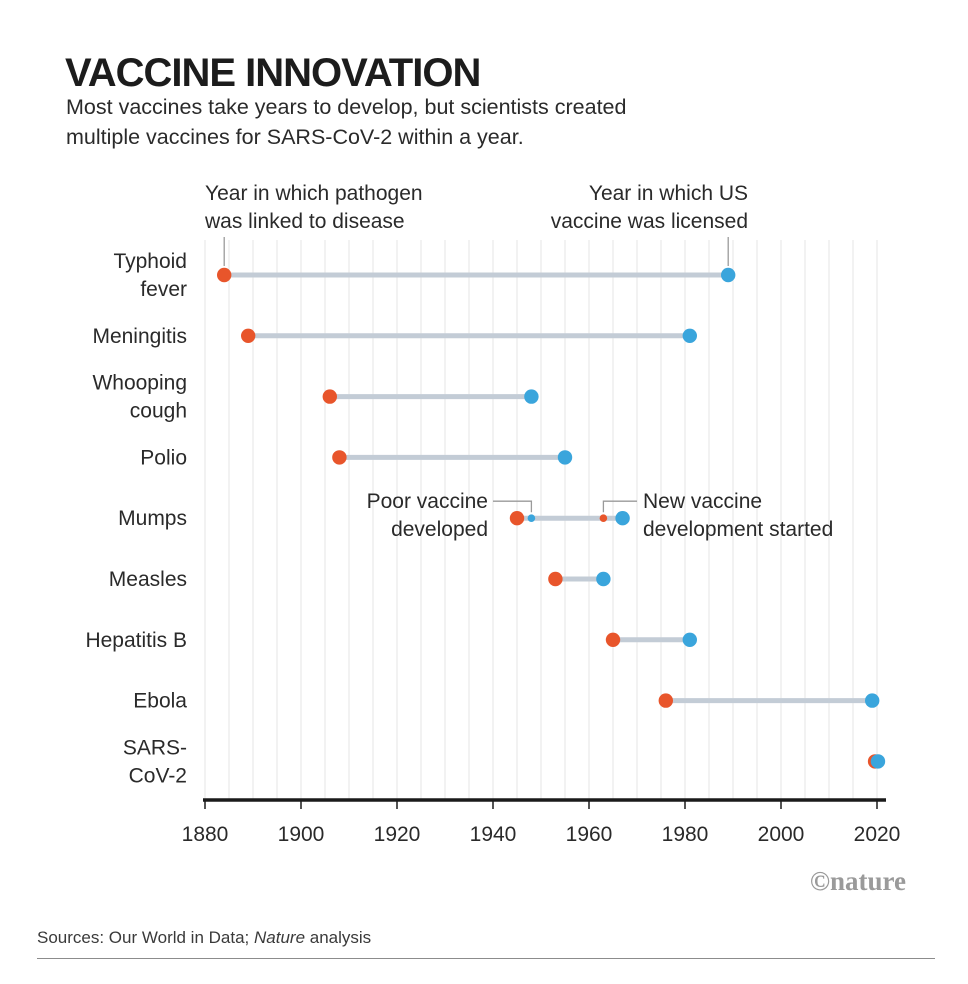 The height and width of the screenshot is (984, 968). I want to click on category-label: Hepatitis B, so click(136, 640).